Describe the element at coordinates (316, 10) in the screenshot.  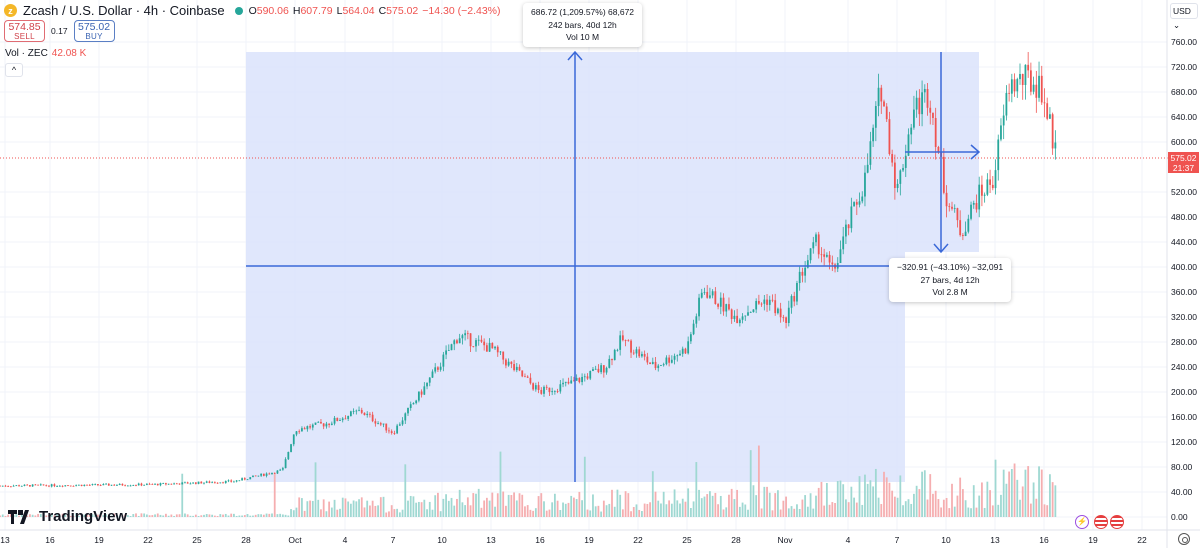
I see `high-value: 607.79` at that location.